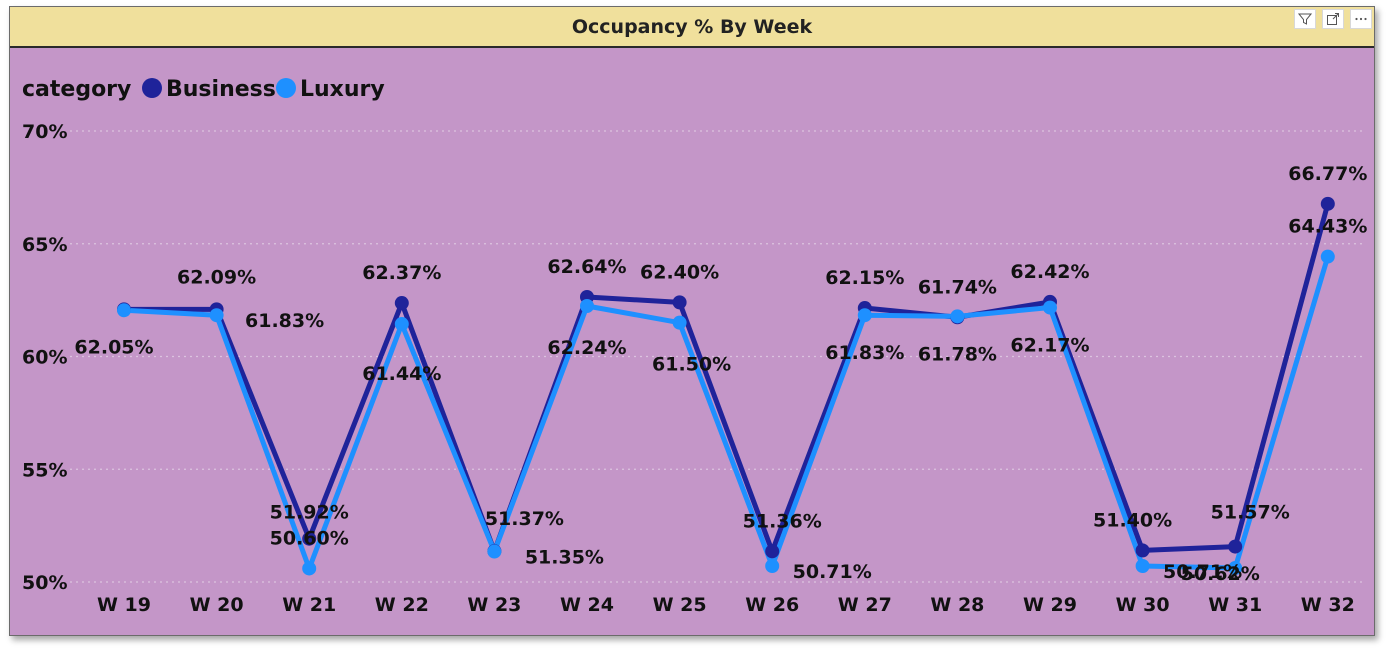 This screenshot has width=1396, height=652. What do you see at coordinates (524, 519) in the screenshot?
I see `data-label-business: 51.37%` at bounding box center [524, 519].